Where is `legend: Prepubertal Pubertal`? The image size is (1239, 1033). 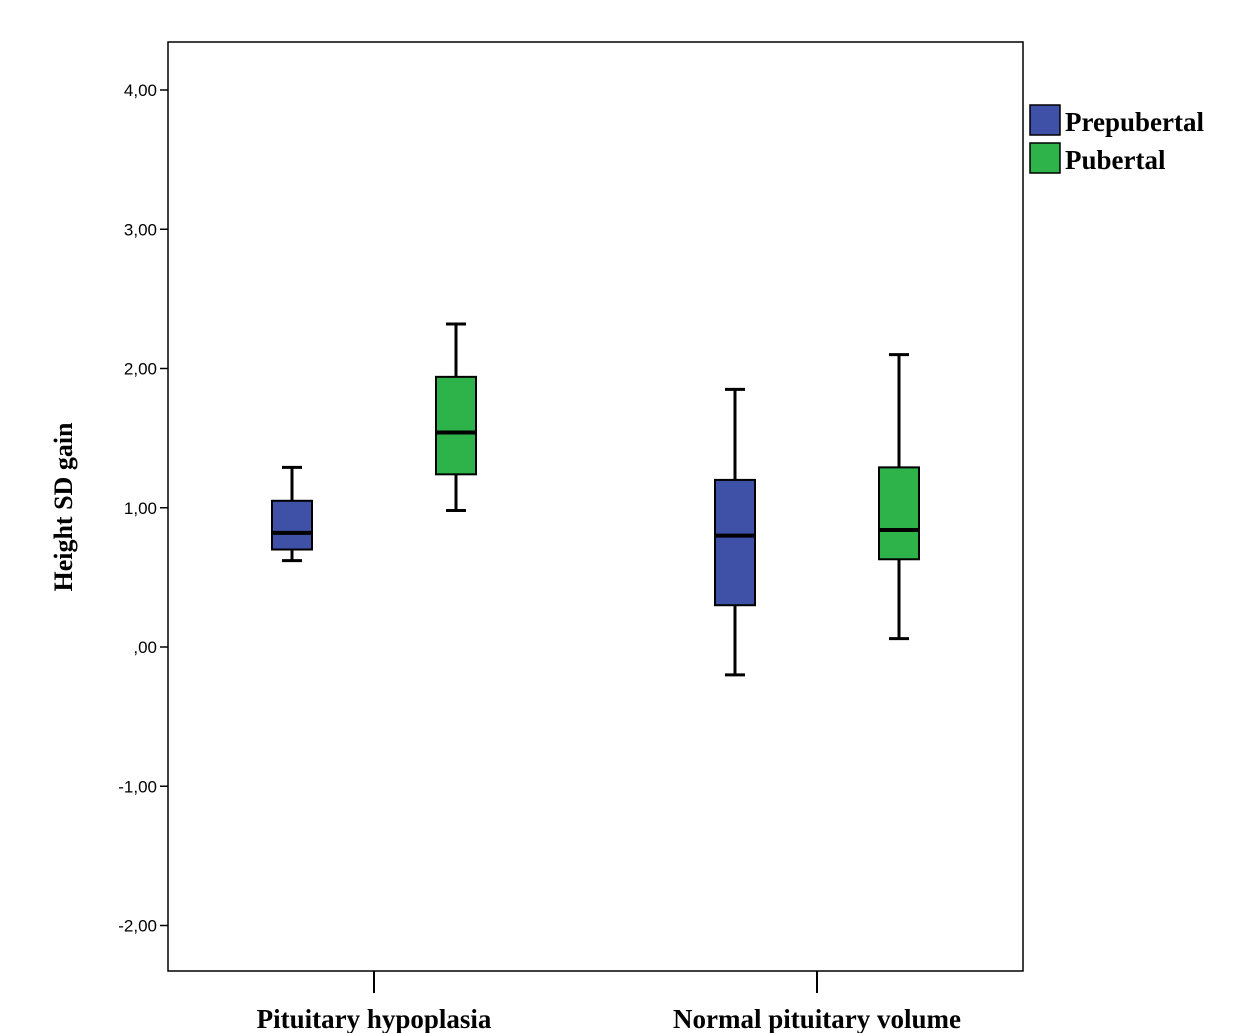 legend: Prepubertal Pubertal is located at coordinates (1116, 139).